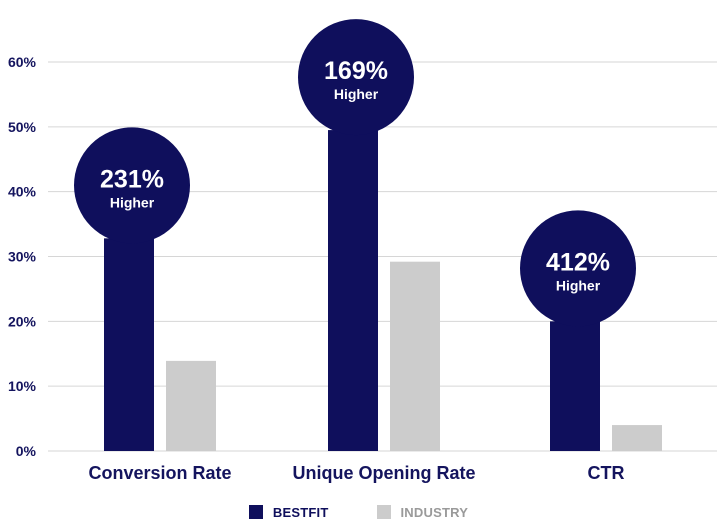  Describe the element at coordinates (22, 127) in the screenshot. I see `y-tick-label: 50%` at that location.